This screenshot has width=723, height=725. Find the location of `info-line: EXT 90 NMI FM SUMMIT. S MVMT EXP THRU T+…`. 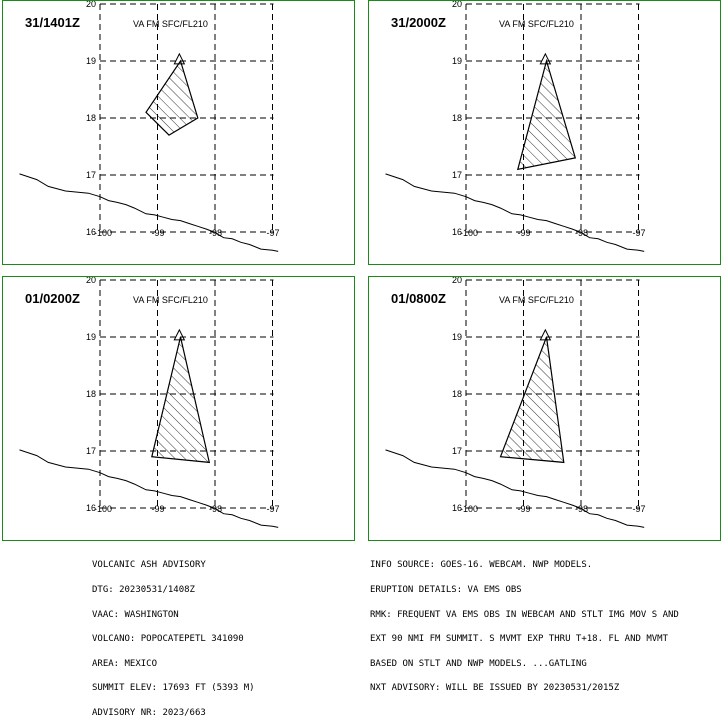

info-line: EXT 90 NMI FM SUMMIT. S MVMT EXP THRU T+… is located at coordinates (519, 639).